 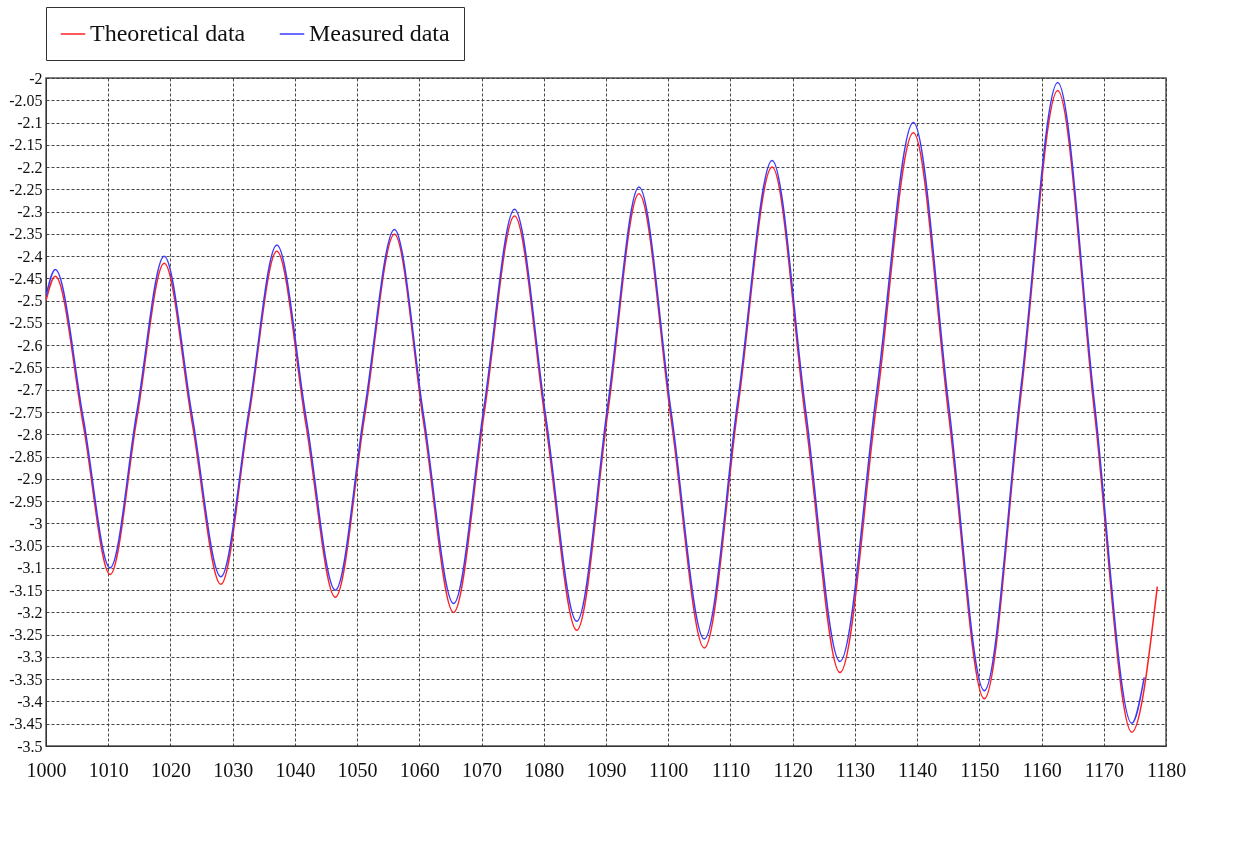 What do you see at coordinates (606, 769) in the screenshot?
I see `x-tick-label: 1090` at bounding box center [606, 769].